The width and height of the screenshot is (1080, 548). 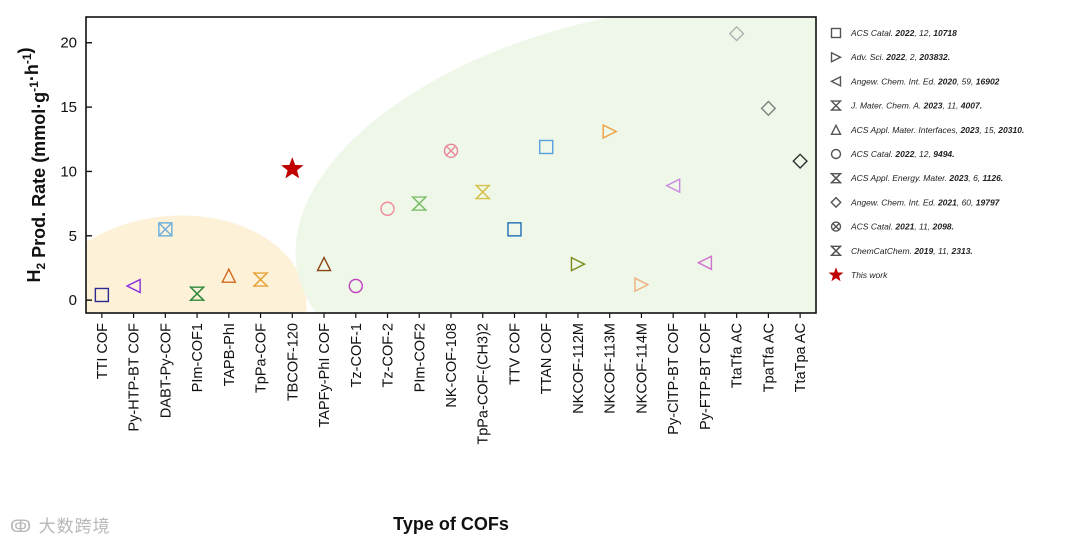 I want to click on legend-item: ACS Appl. Energy. Mater. 2023, 6, 1126., so click(x=916, y=178).